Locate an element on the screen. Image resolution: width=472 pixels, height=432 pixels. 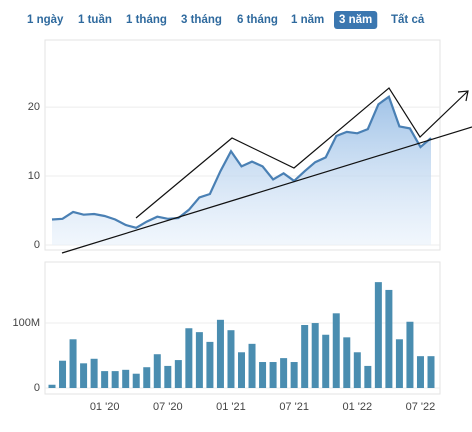
range-button-label: 6 tháng is located at coordinates (257, 20).